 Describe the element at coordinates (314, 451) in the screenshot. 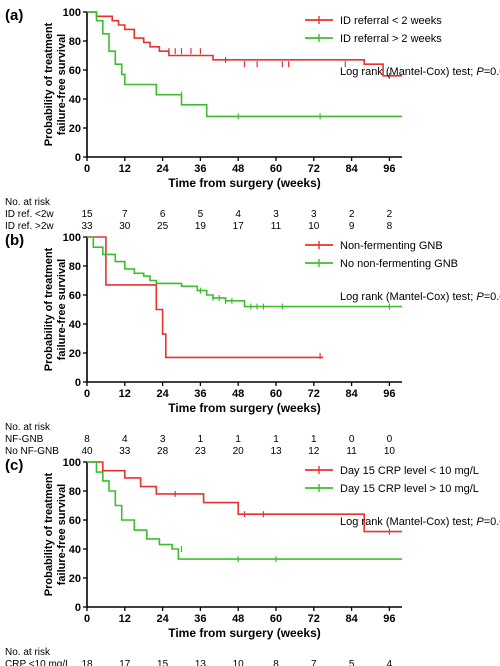

I see `at-risk-value: 12` at that location.